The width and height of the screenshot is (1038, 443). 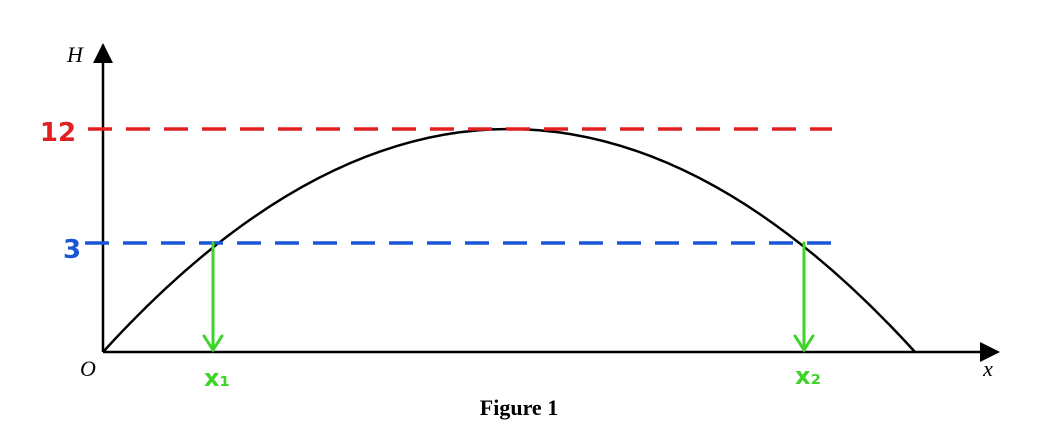 I want to click on y-axis-label: H, so click(x=75, y=54).